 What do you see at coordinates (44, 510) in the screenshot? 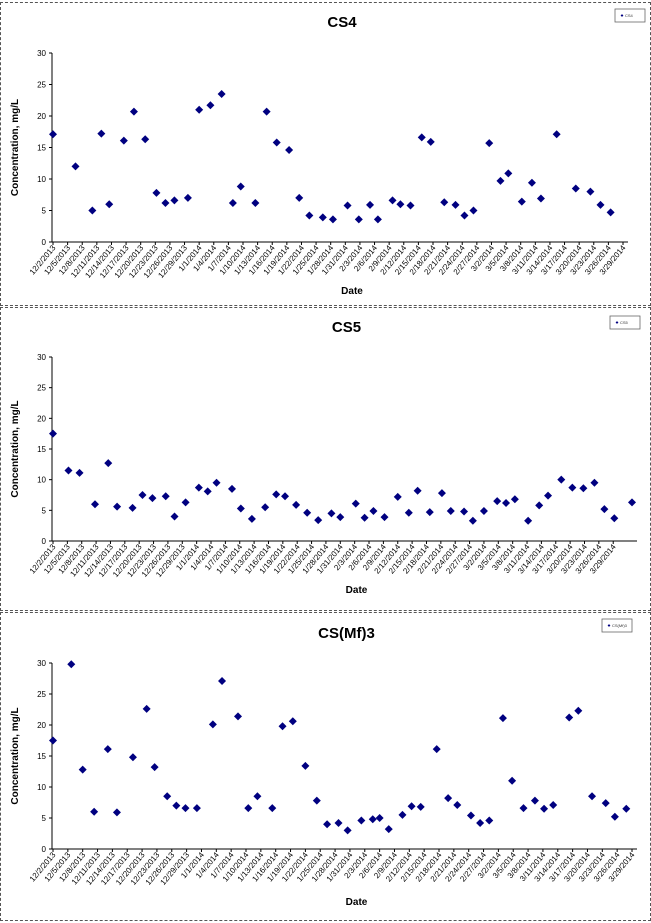
I see `y-tick-label: 5` at bounding box center [44, 510].